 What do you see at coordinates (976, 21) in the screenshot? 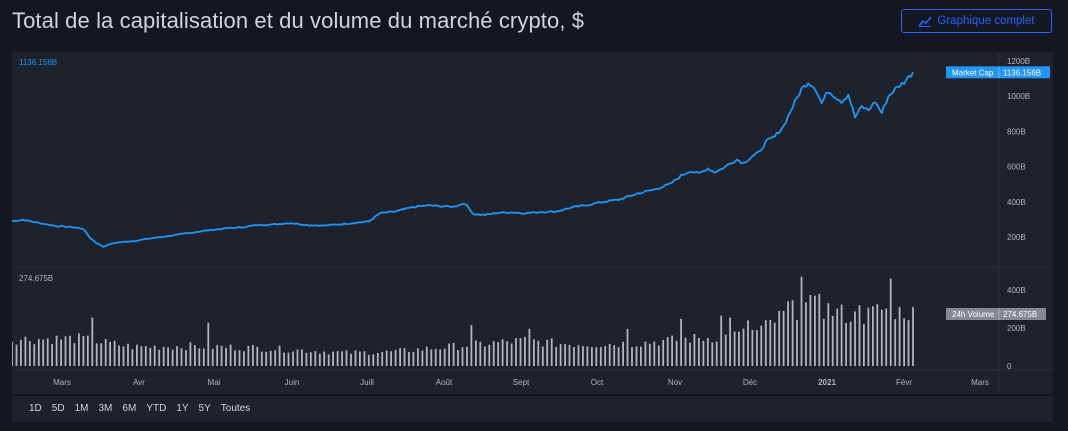
I see `full-chart-button: Graphique complet` at bounding box center [976, 21].